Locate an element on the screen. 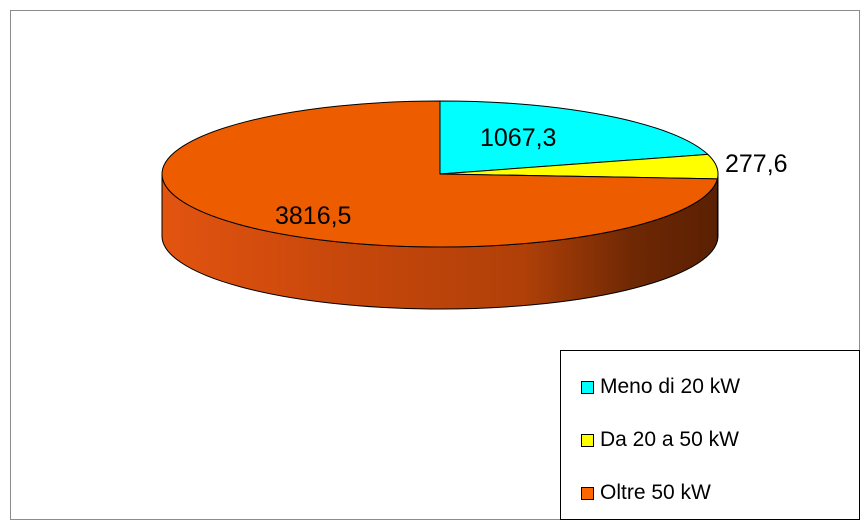  legend: Meno di 20 kW Da 20 a 50 kW Oltre 50 kW is located at coordinates (710, 435).